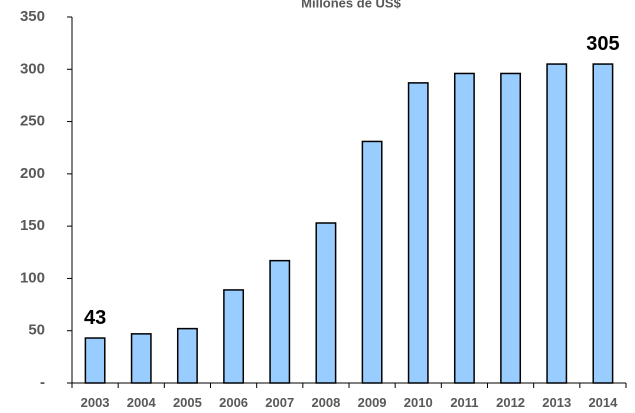 The width and height of the screenshot is (635, 413). I want to click on y-tick-label: 250, so click(32, 121).